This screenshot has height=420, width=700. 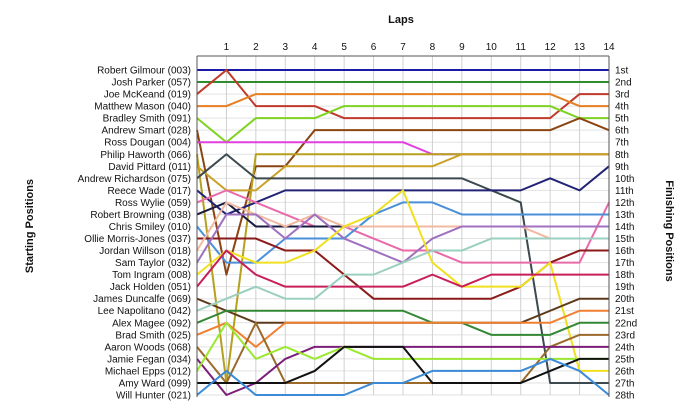 What do you see at coordinates (624, 179) in the screenshot?
I see `finishing-position-label: 10th` at bounding box center [624, 179].